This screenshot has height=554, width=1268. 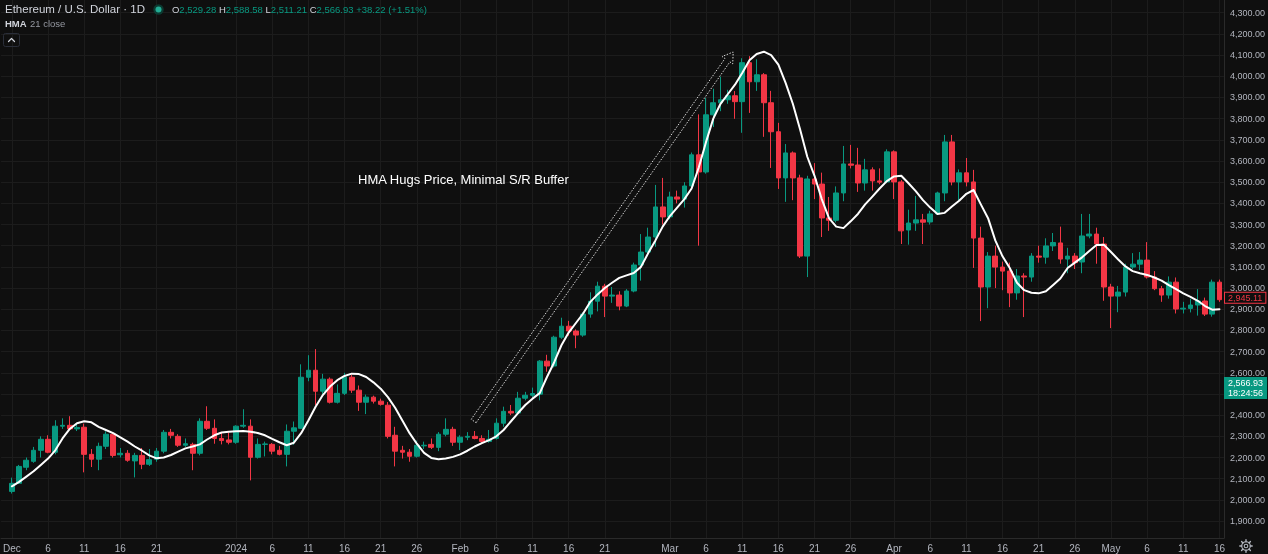 I want to click on x-tick-label: Mar, so click(x=670, y=548).